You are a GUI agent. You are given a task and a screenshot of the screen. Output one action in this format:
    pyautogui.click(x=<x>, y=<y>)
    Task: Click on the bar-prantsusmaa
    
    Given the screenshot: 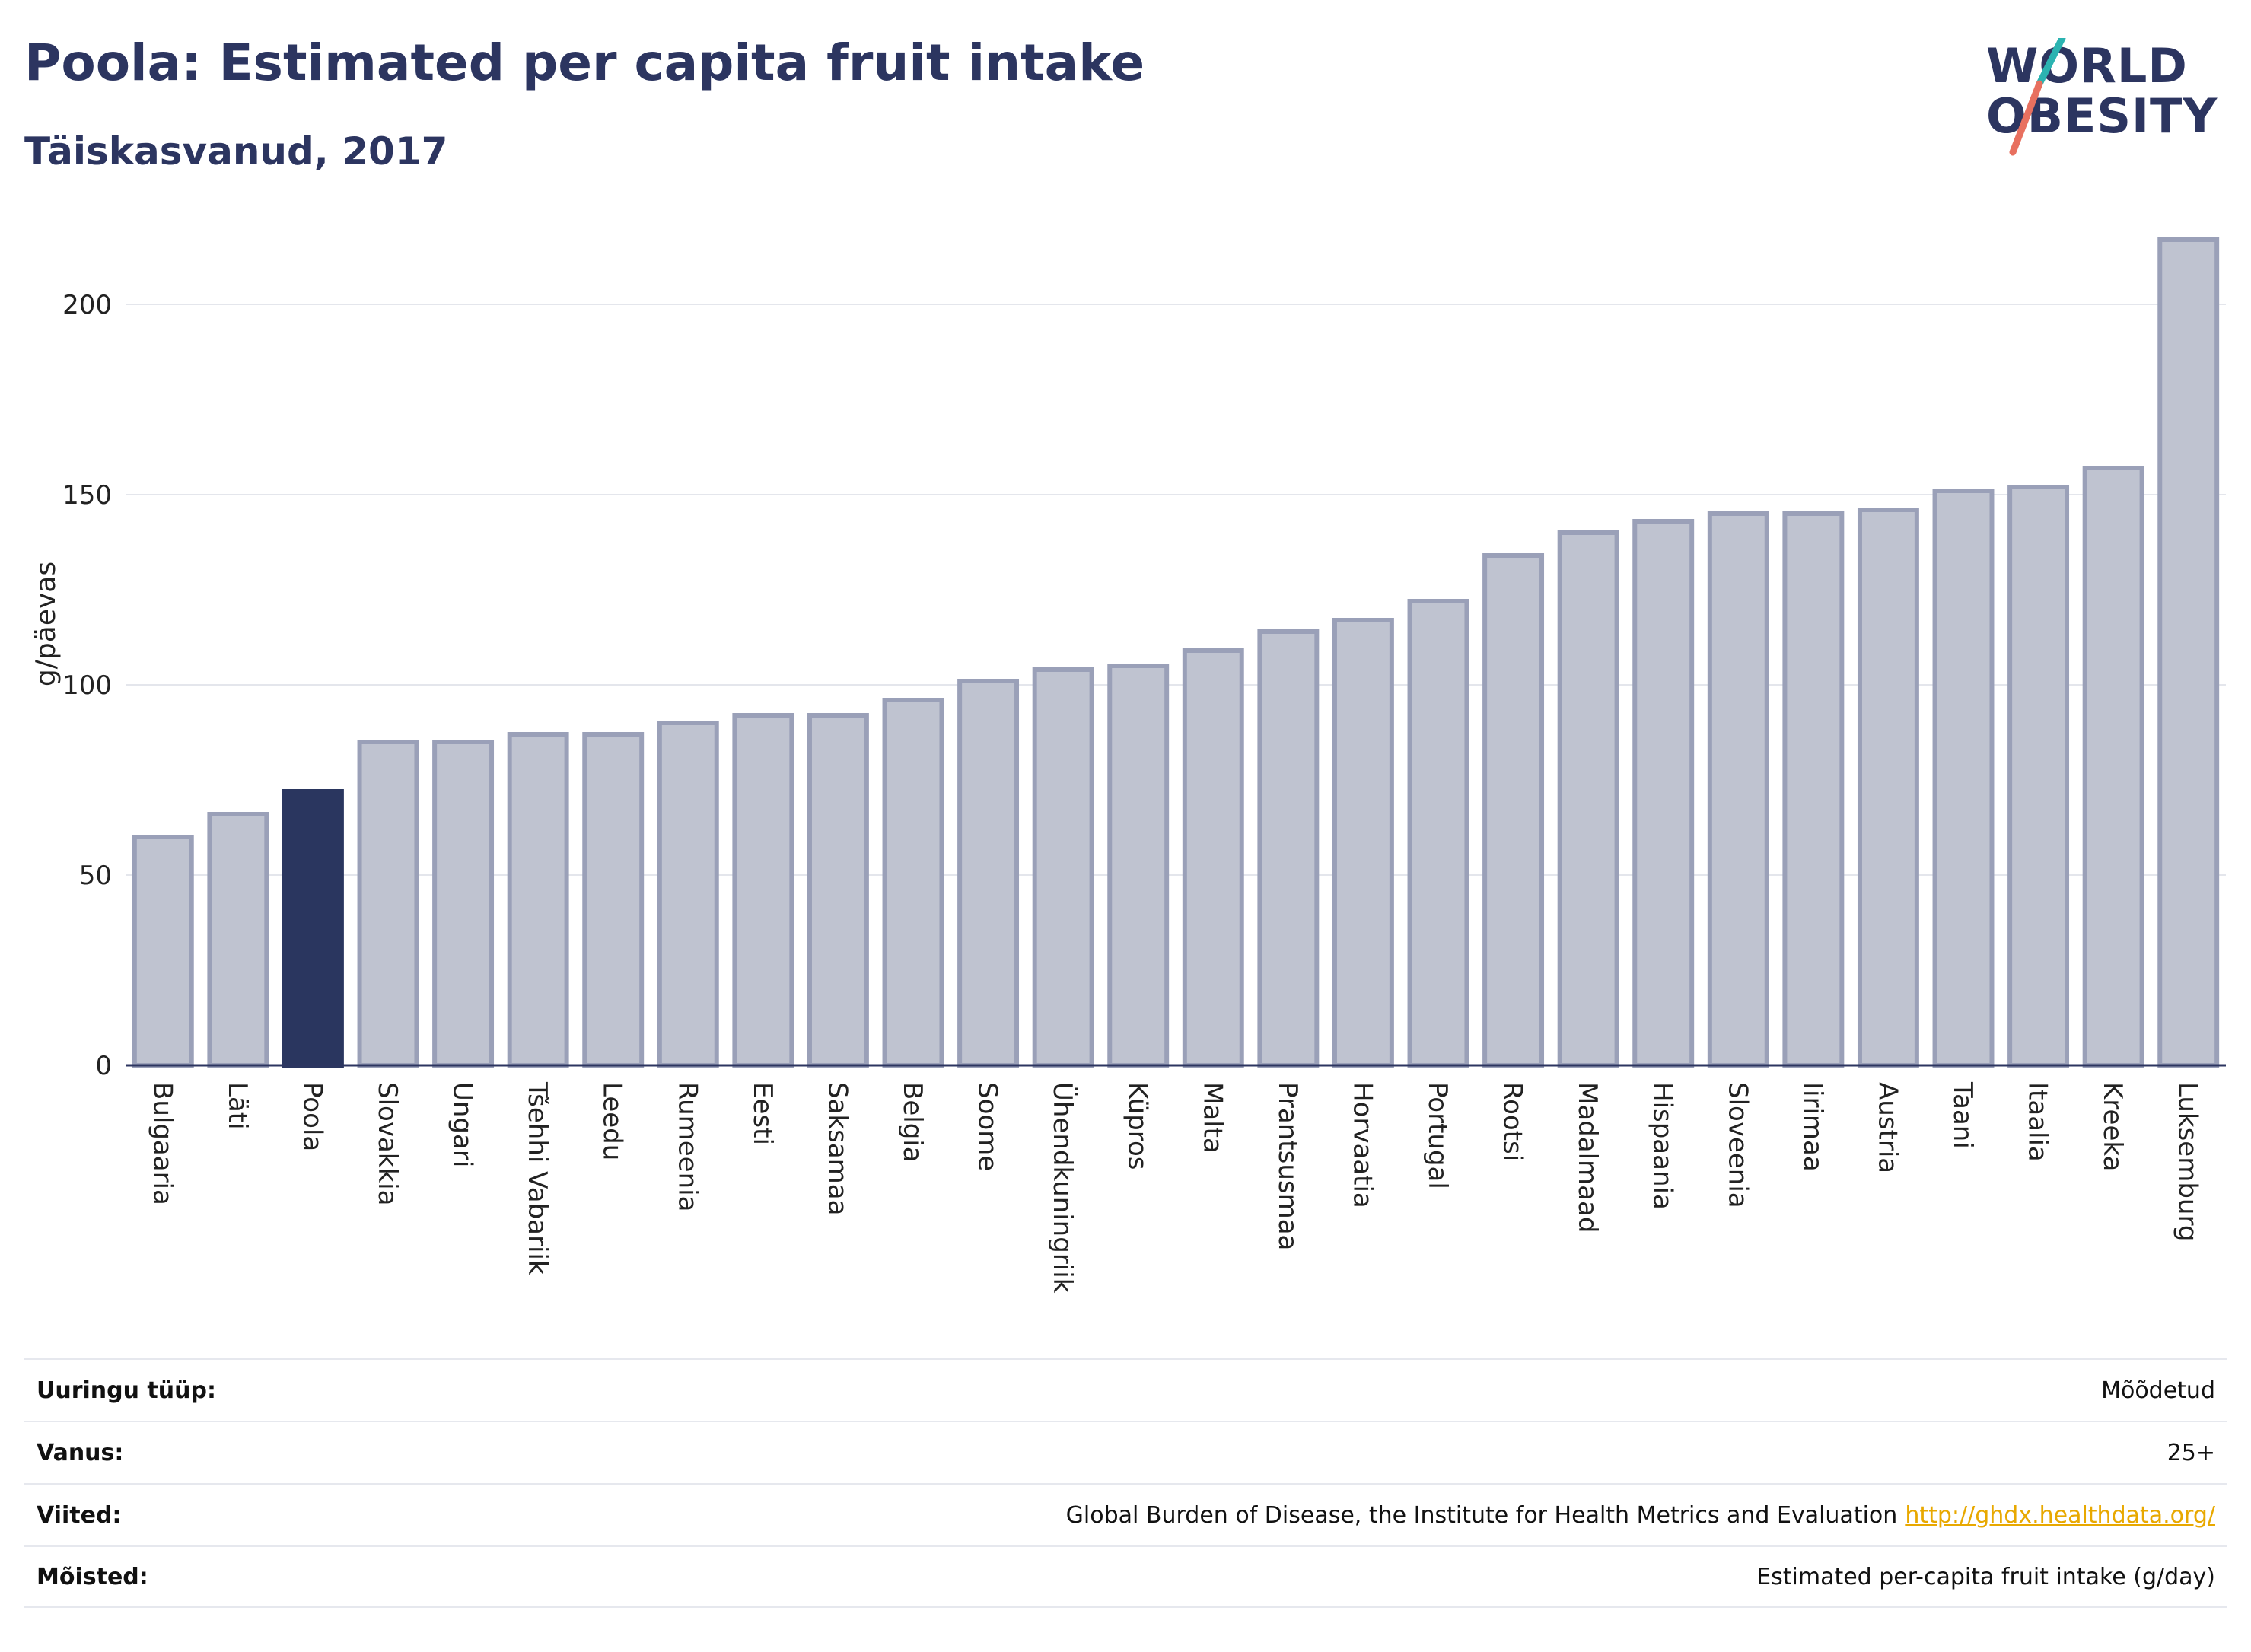 What is the action you would take?
    pyautogui.click(x=1288, y=848)
    